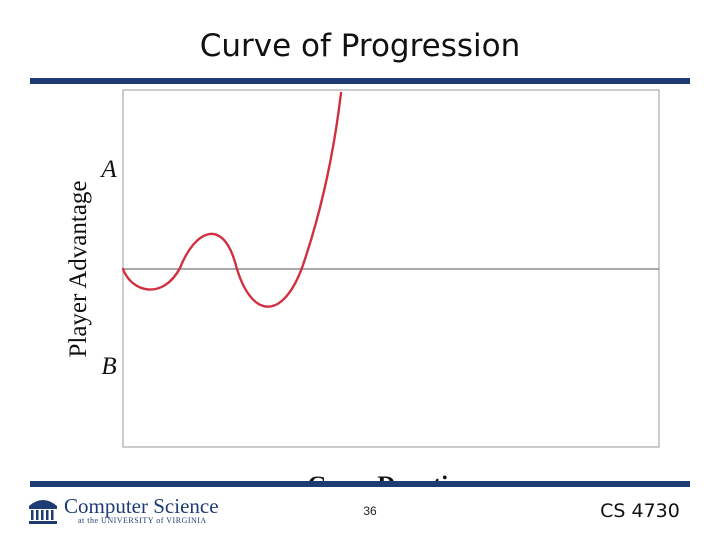  I want to click on x-axis-label: Game Duration, so click(390, 485).